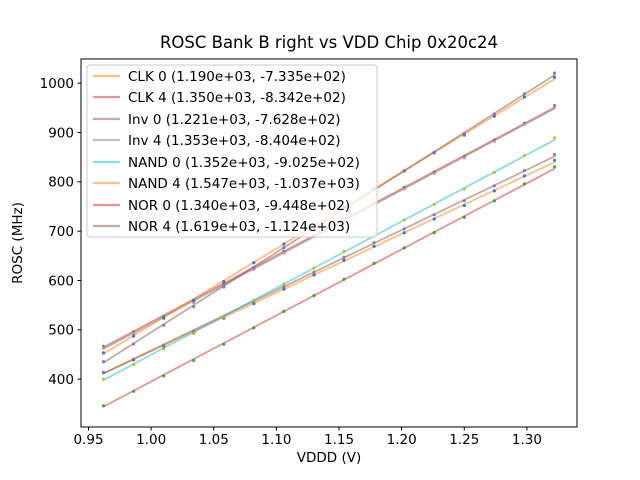  Describe the element at coordinates (61, 232) in the screenshot. I see `y-tick-label: 700` at that location.